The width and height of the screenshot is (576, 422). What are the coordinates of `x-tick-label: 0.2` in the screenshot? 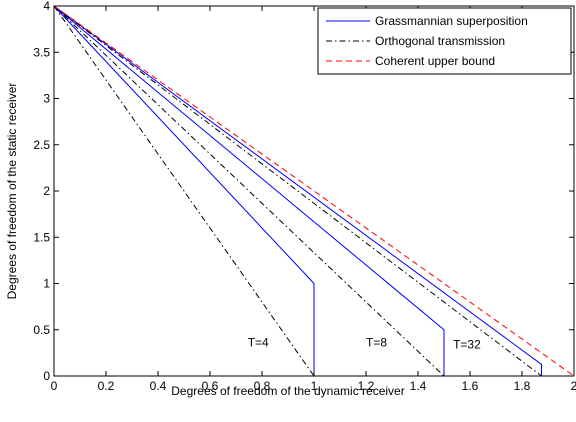 It's located at (106, 386).